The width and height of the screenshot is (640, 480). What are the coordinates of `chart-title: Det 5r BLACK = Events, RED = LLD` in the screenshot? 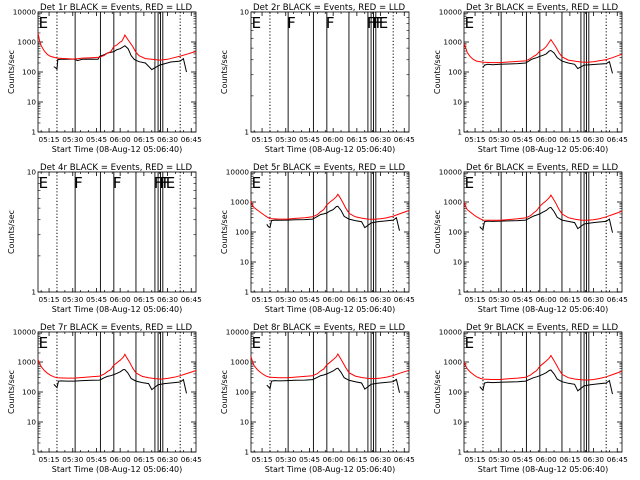 It's located at (329, 168).